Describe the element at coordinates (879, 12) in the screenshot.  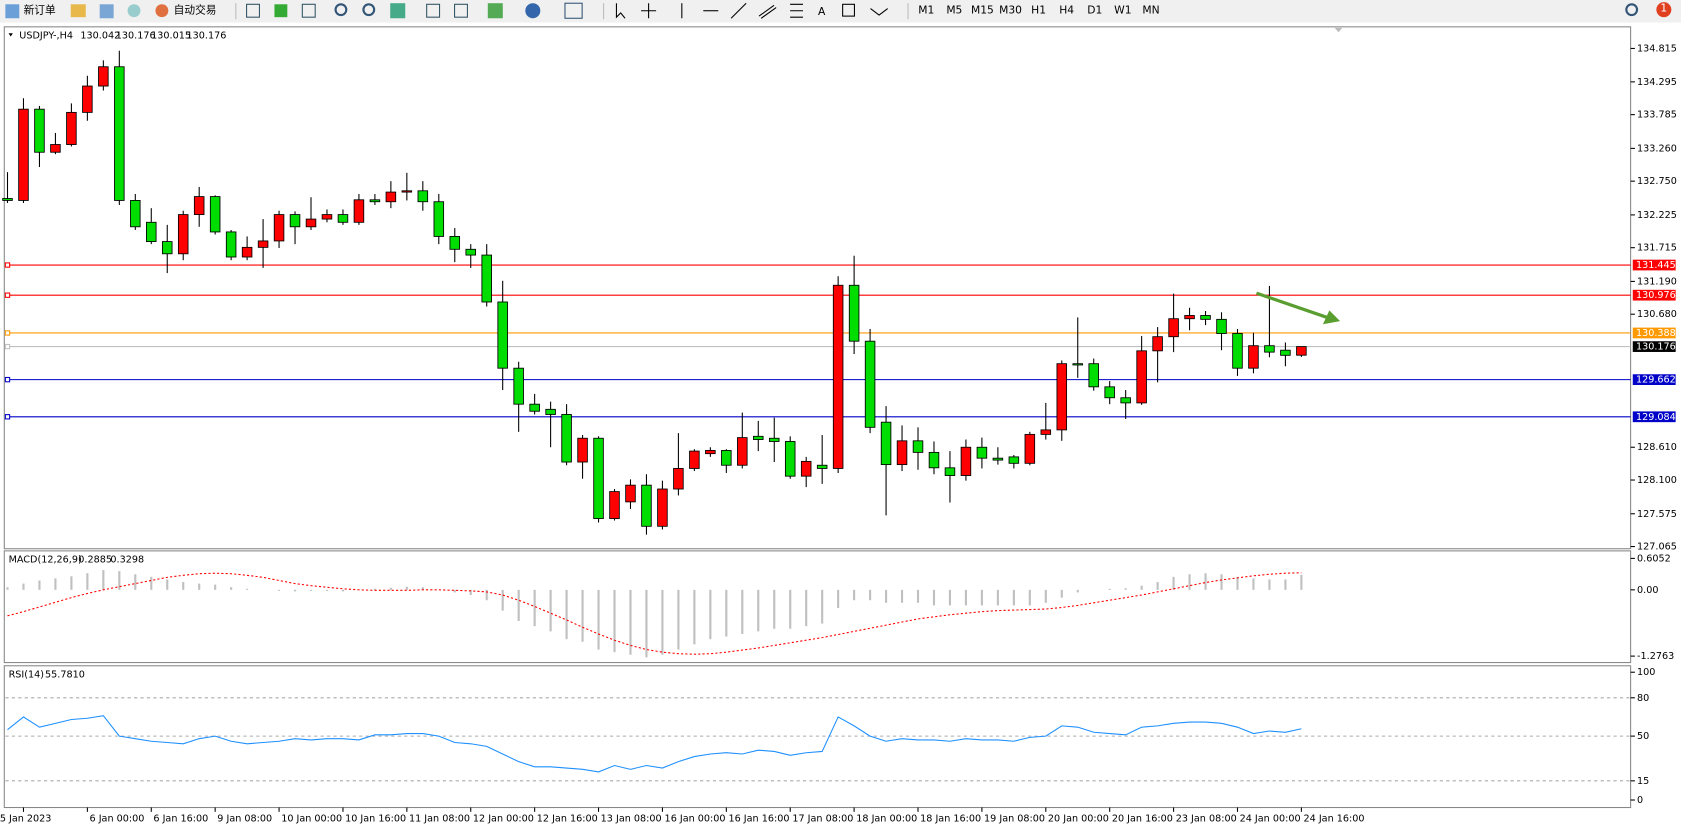
I see `shapes-tool` at that location.